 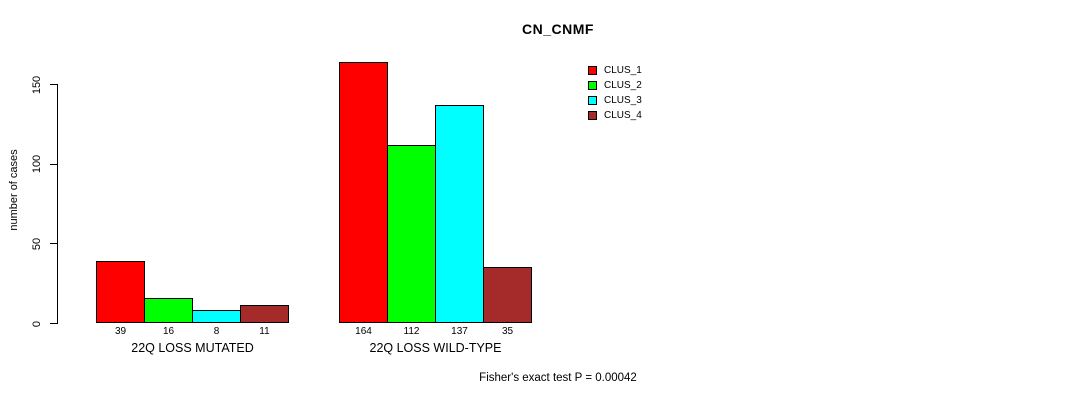 What do you see at coordinates (192, 348) in the screenshot?
I see `category-label: 22Q LOSS MUTATED` at bounding box center [192, 348].